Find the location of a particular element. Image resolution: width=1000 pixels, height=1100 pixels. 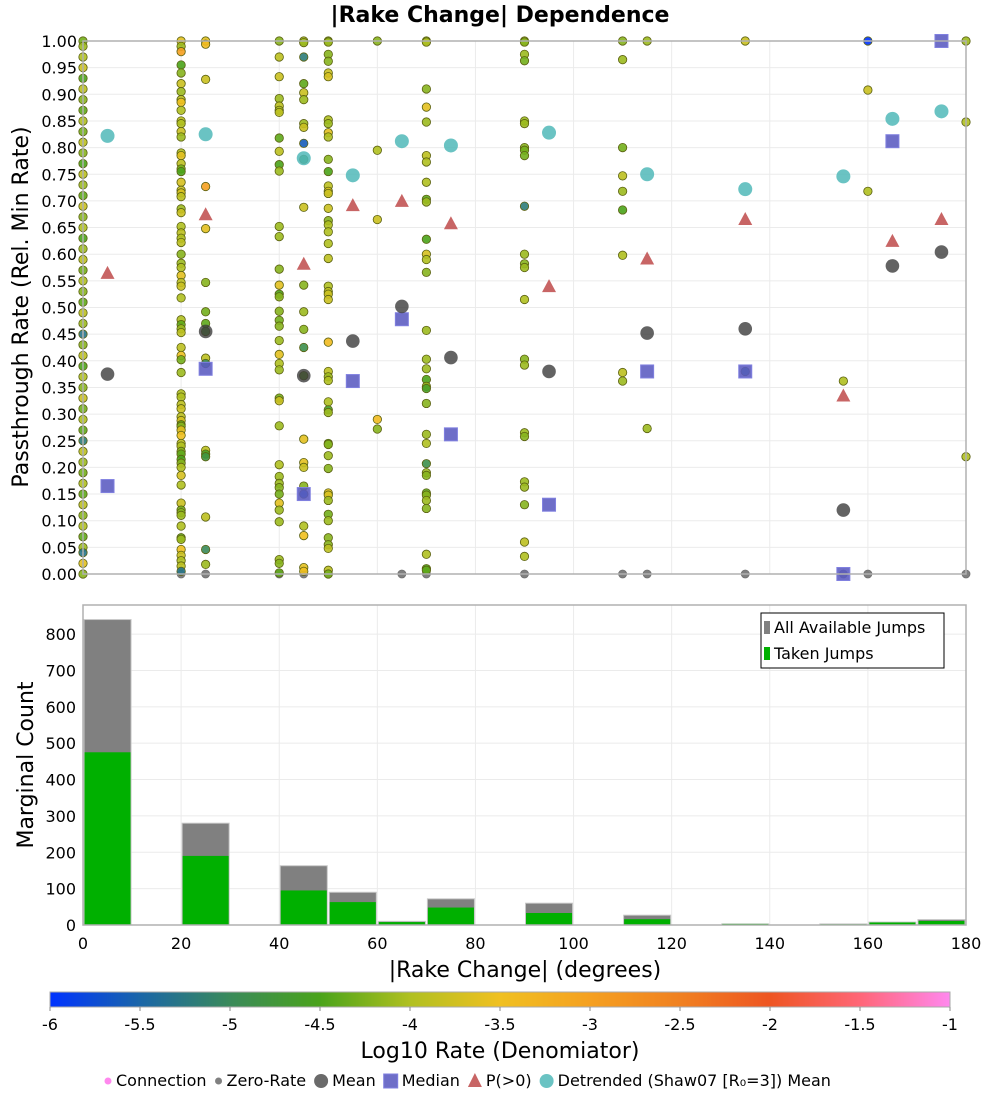

histogram-legend-box is located at coordinates (852, 640).